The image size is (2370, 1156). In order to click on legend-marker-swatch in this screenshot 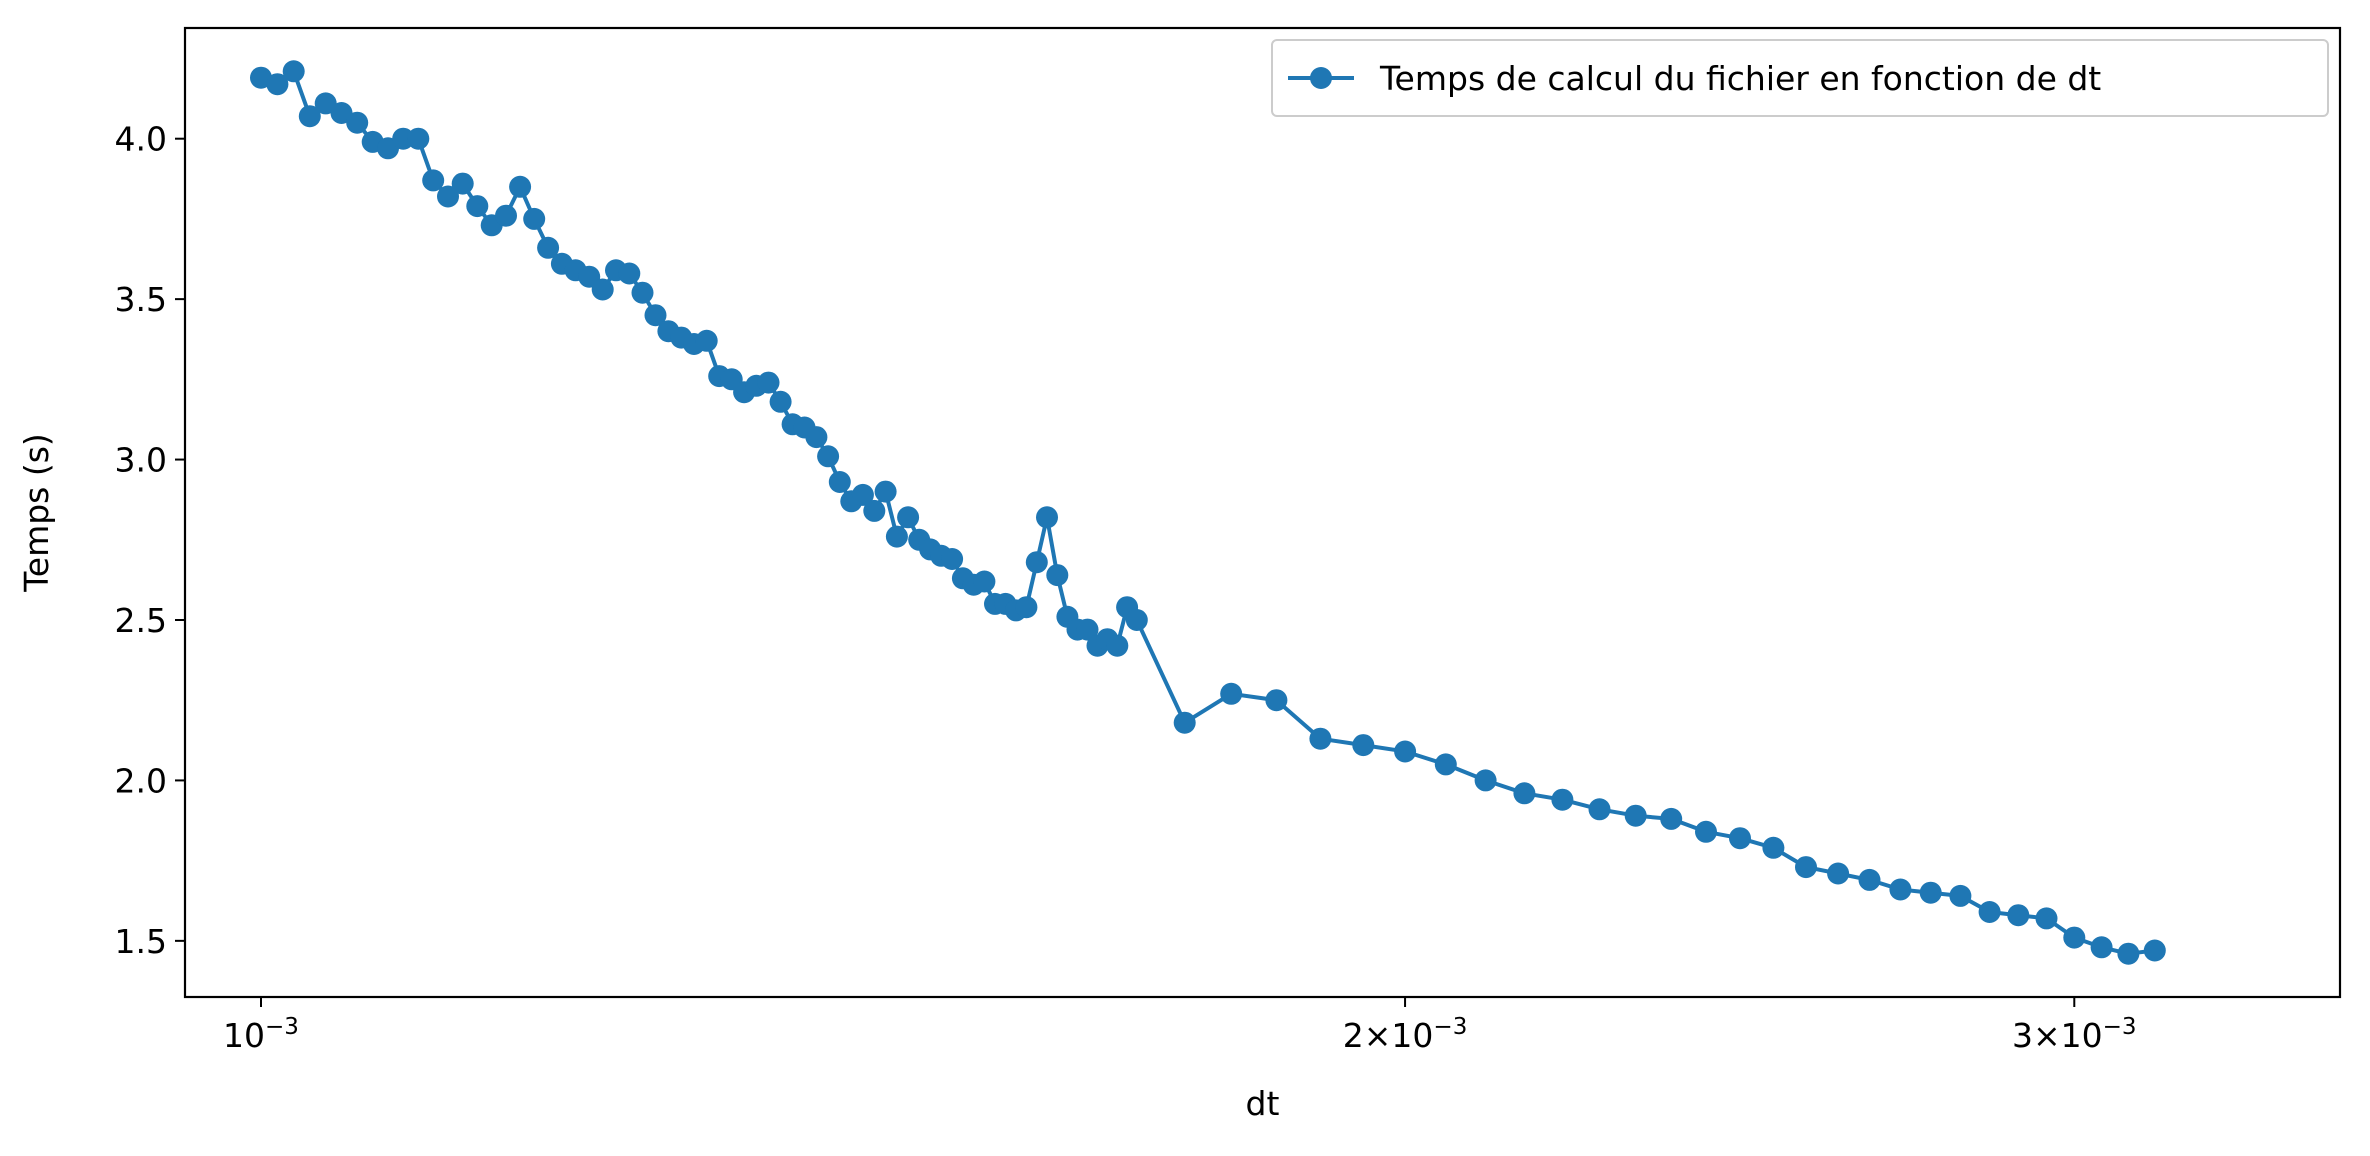, I will do `click(1321, 78)`.